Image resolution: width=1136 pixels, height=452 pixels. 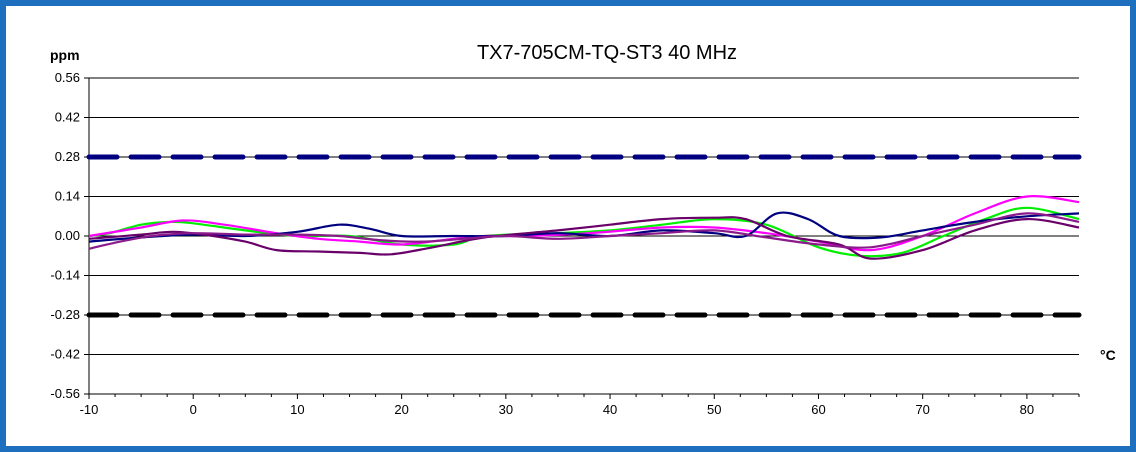 I want to click on y-tick-label: -0.56, so click(x=65, y=393).